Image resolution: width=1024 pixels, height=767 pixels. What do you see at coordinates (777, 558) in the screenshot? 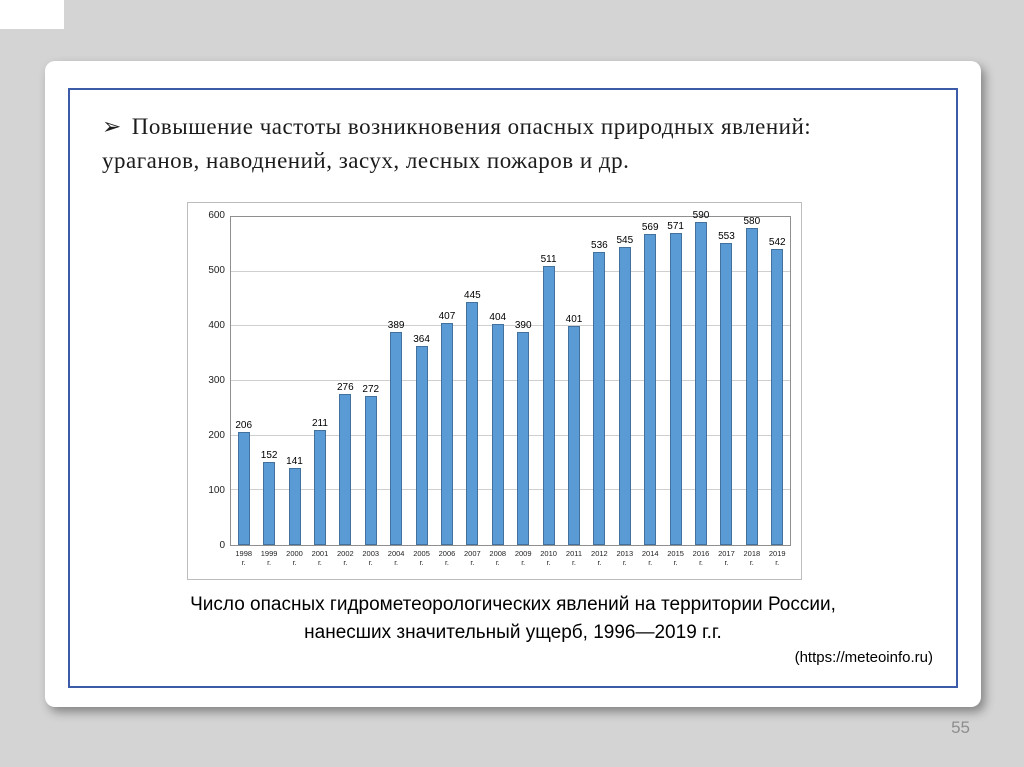
I see `x-tick-label: 2019 г.` at bounding box center [777, 558].